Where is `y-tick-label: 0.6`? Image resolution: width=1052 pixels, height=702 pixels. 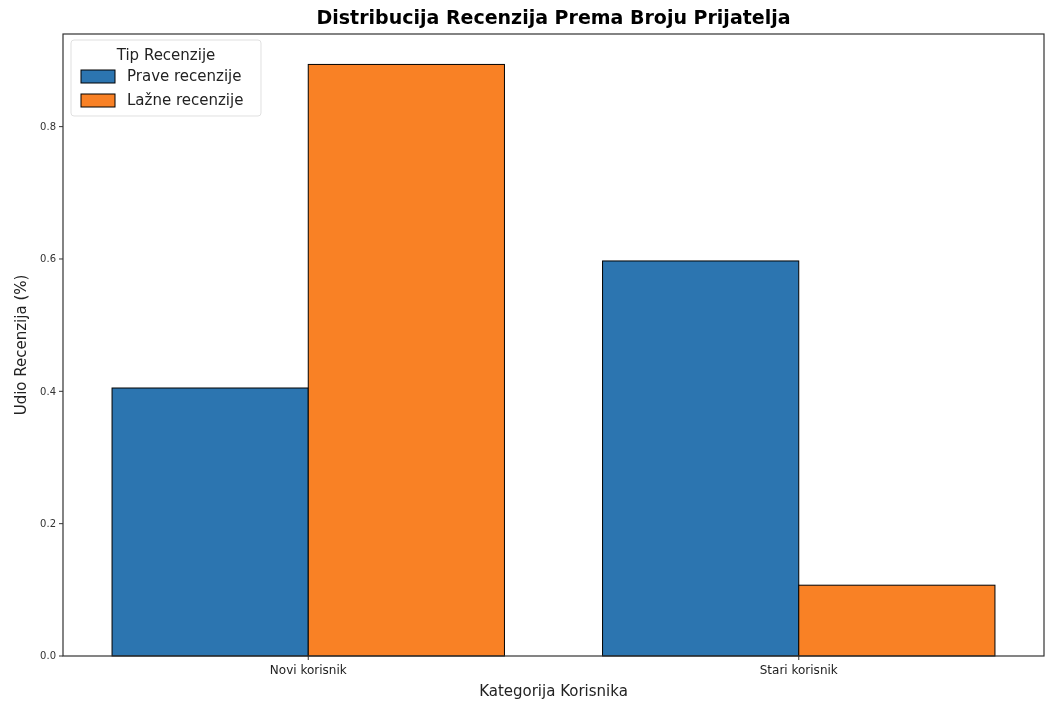 y-tick-label: 0.6 is located at coordinates (48, 259).